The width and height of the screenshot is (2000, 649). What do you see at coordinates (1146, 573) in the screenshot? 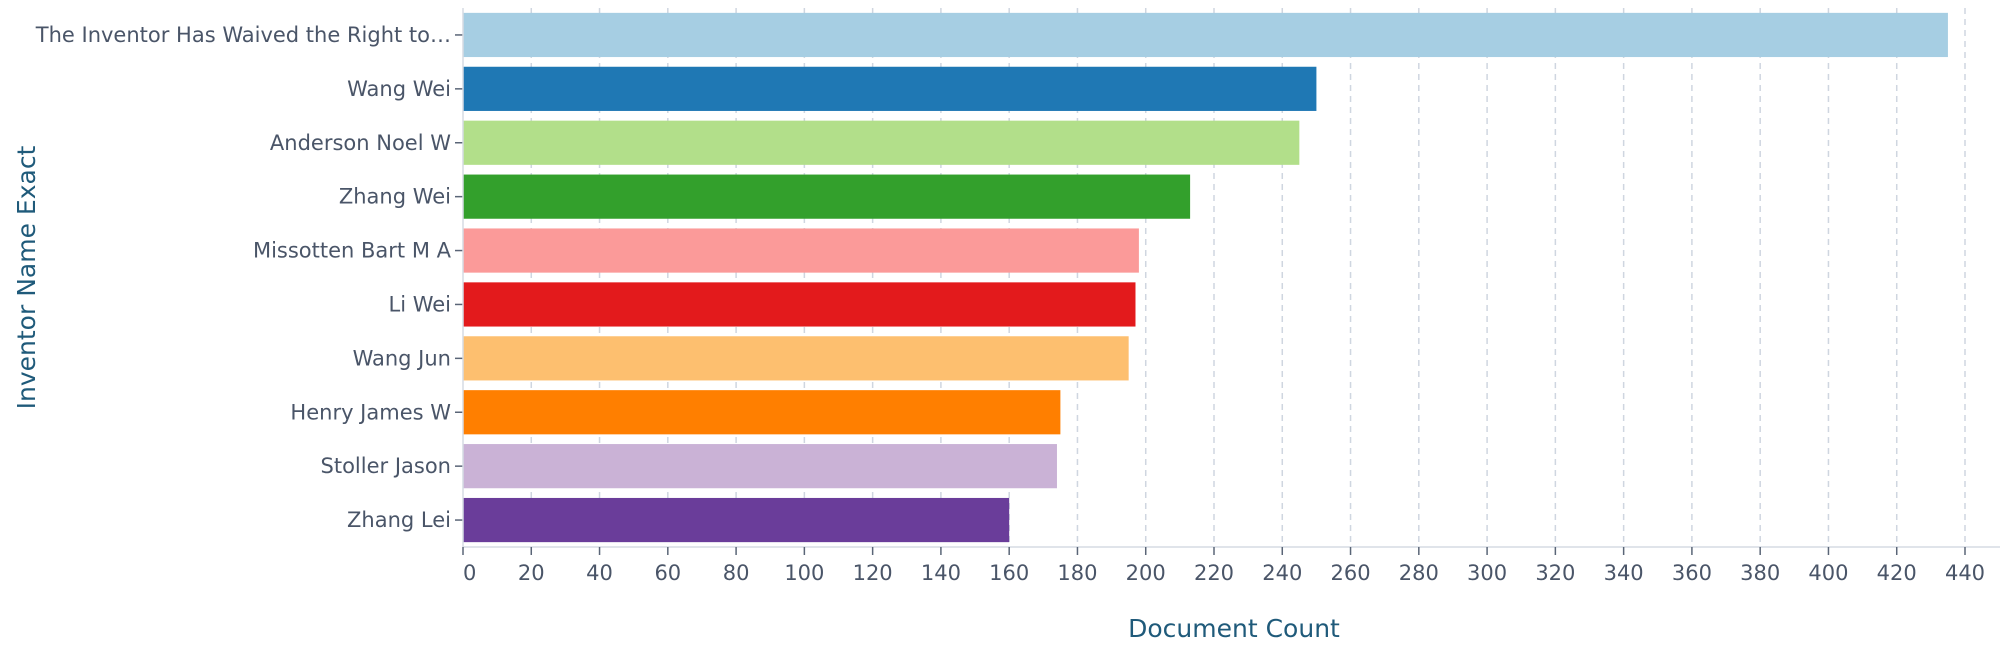
I see `x-tick-label: 200` at bounding box center [1146, 573].